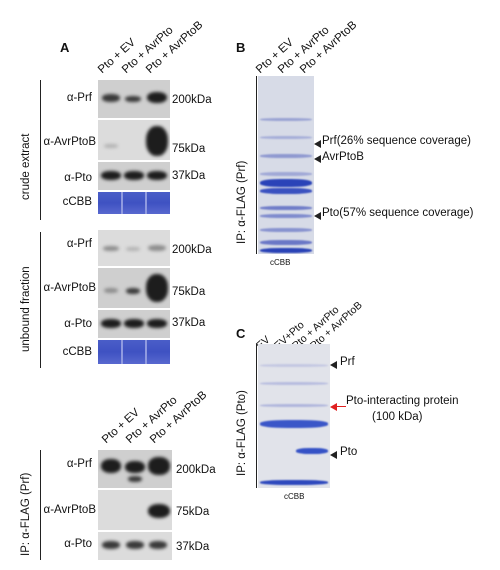 Image resolution: width=500 pixels, height=570 pixels. What do you see at coordinates (135, 510) in the screenshot?
I see `blot-ip-avrptob` at bounding box center [135, 510].